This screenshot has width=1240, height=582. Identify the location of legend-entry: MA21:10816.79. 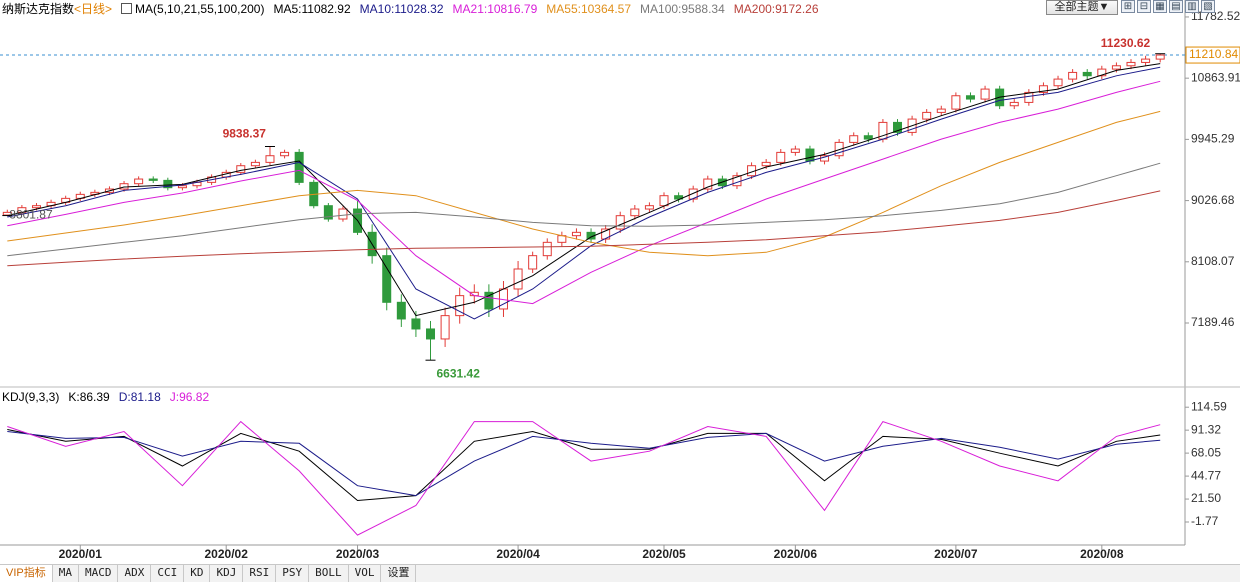
(495, 9).